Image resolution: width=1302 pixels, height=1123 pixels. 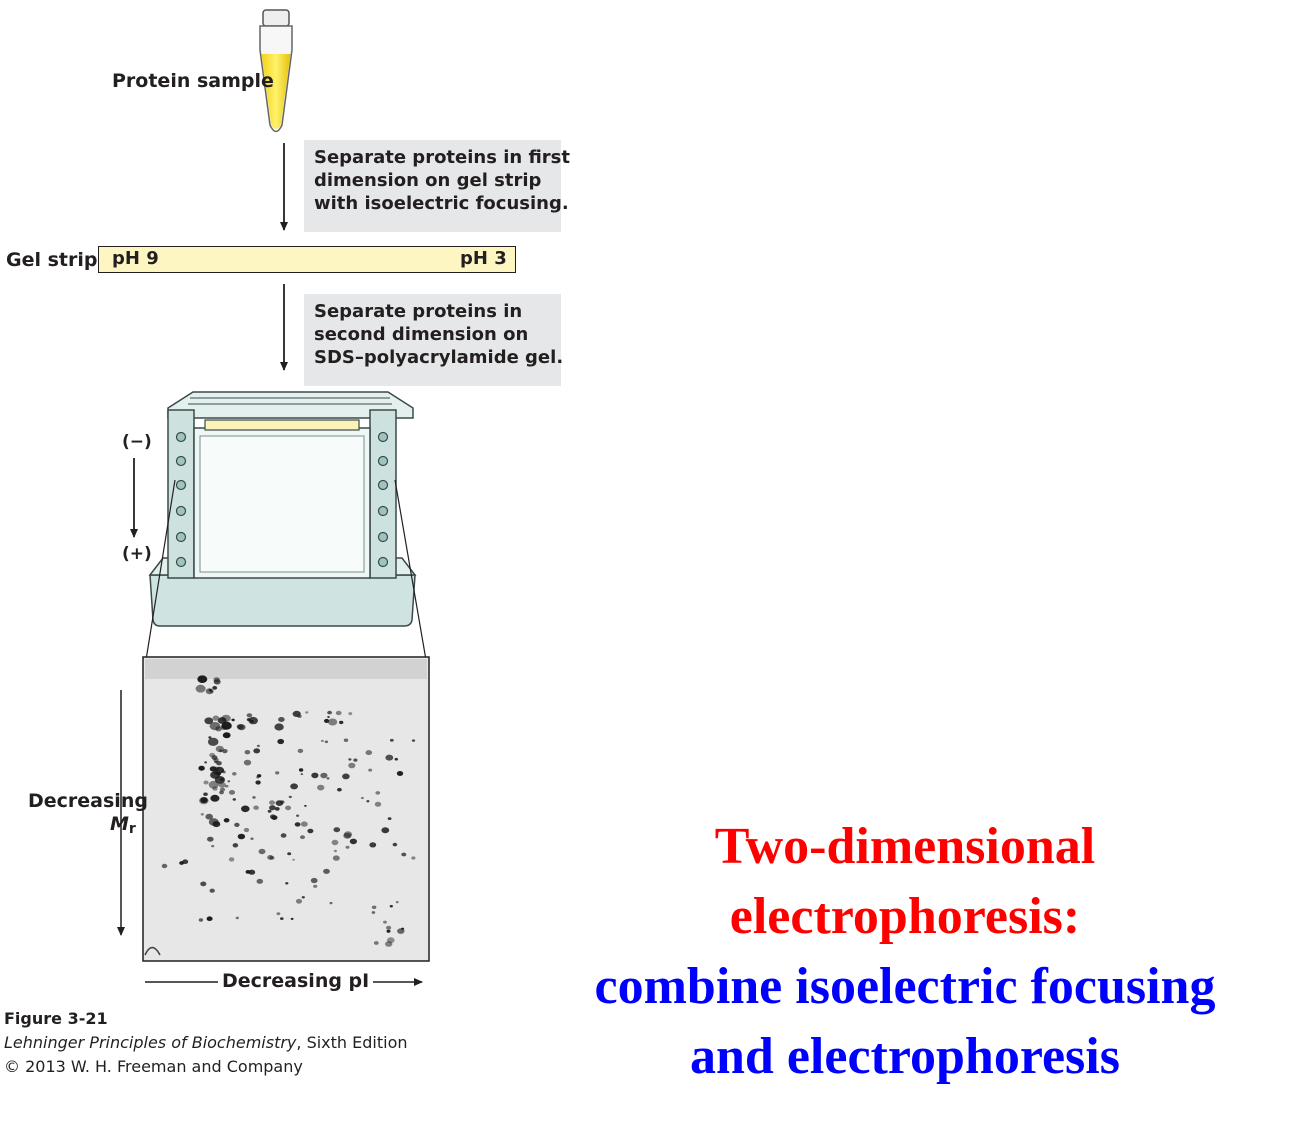 What do you see at coordinates (483, 258) in the screenshot?
I see `ph-end-label: pH 3` at bounding box center [483, 258].